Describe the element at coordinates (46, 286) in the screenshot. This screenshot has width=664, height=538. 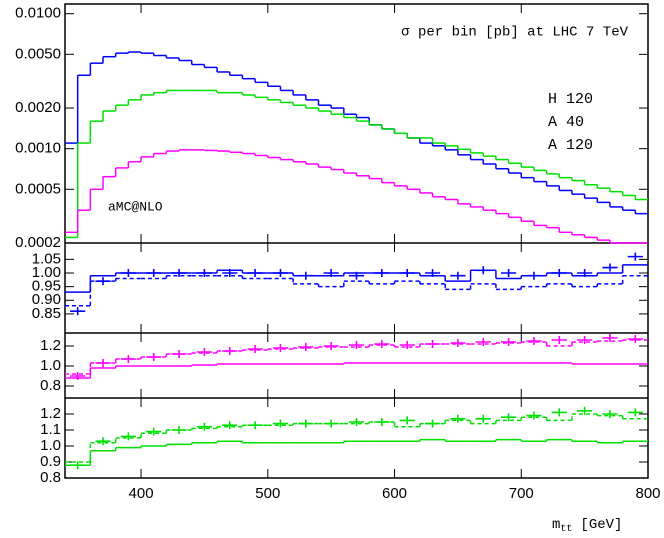
I see `y-tick-label: 0.95` at that location.